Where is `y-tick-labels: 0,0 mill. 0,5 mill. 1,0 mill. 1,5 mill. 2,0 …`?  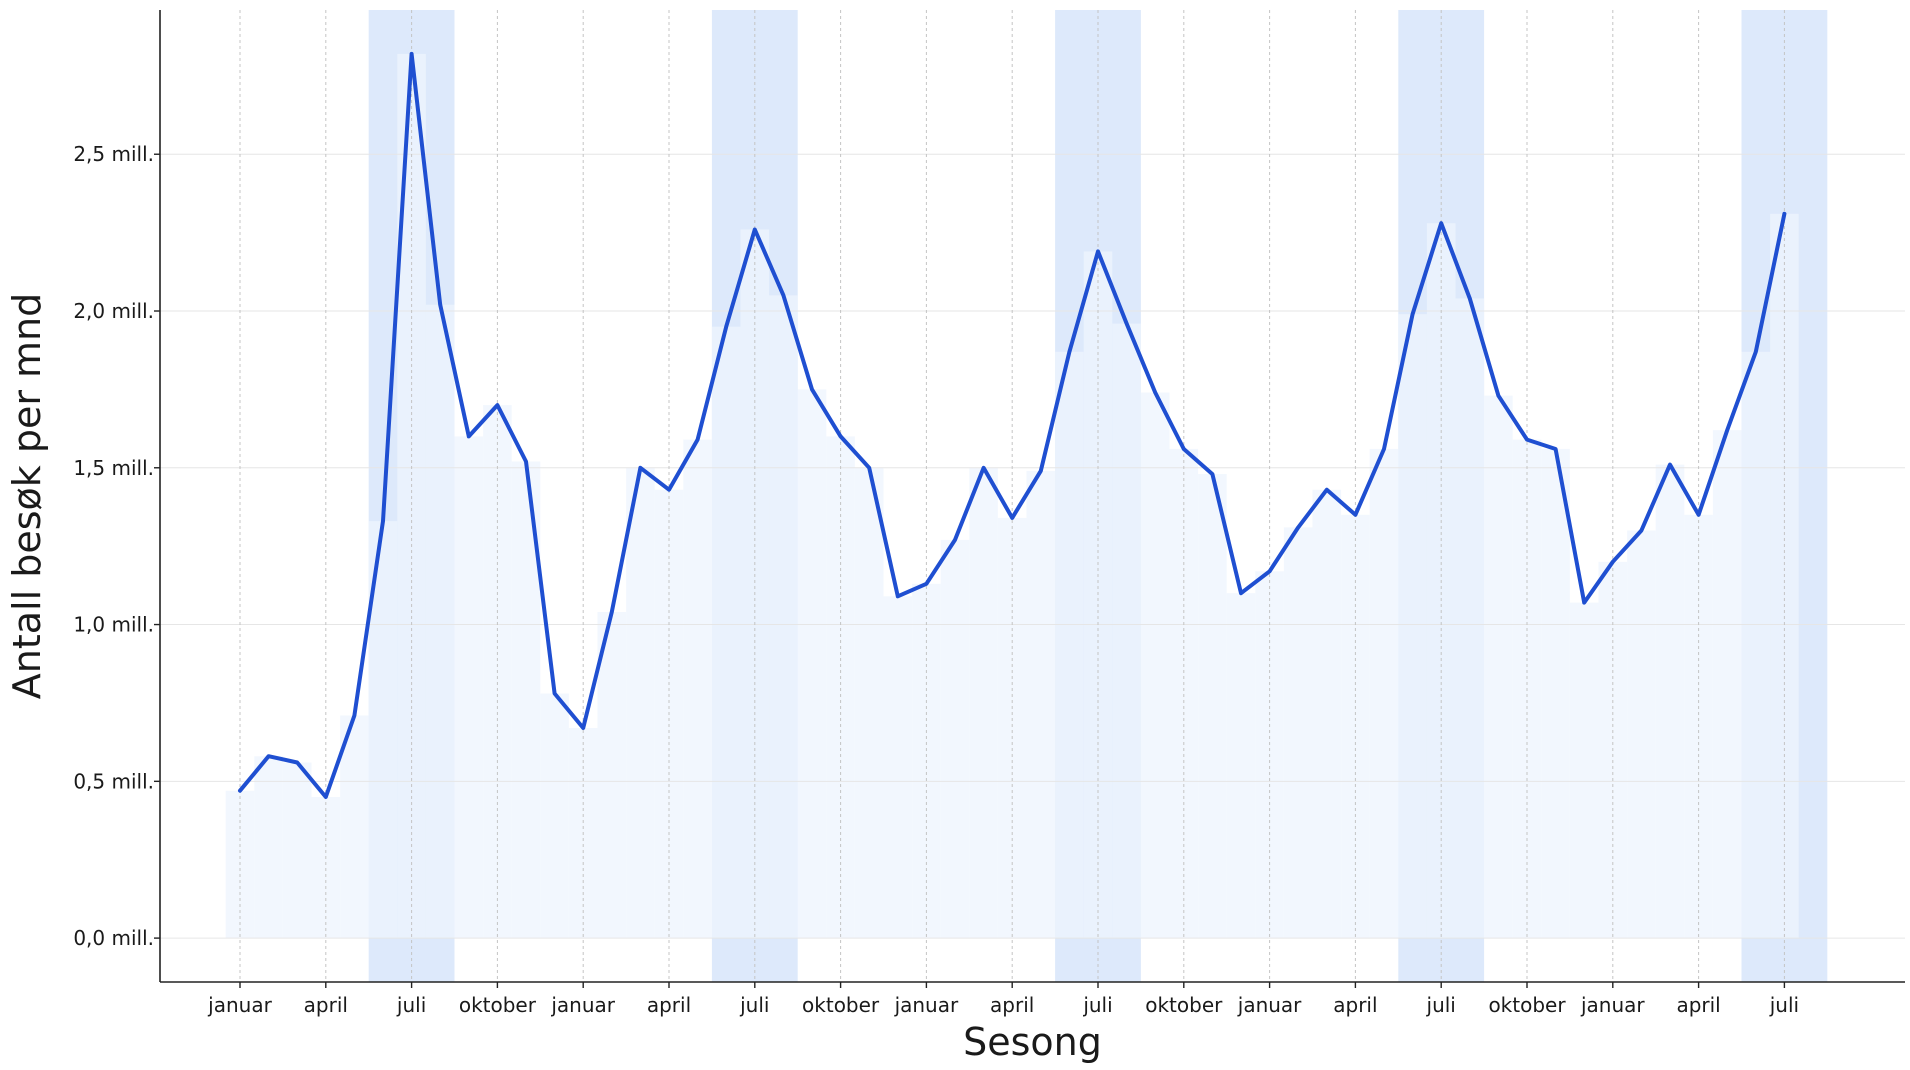 y-tick-labels: 0,0 mill. 0,5 mill. 1,0 mill. 1,5 mill. 2,0 … is located at coordinates (113, 546).